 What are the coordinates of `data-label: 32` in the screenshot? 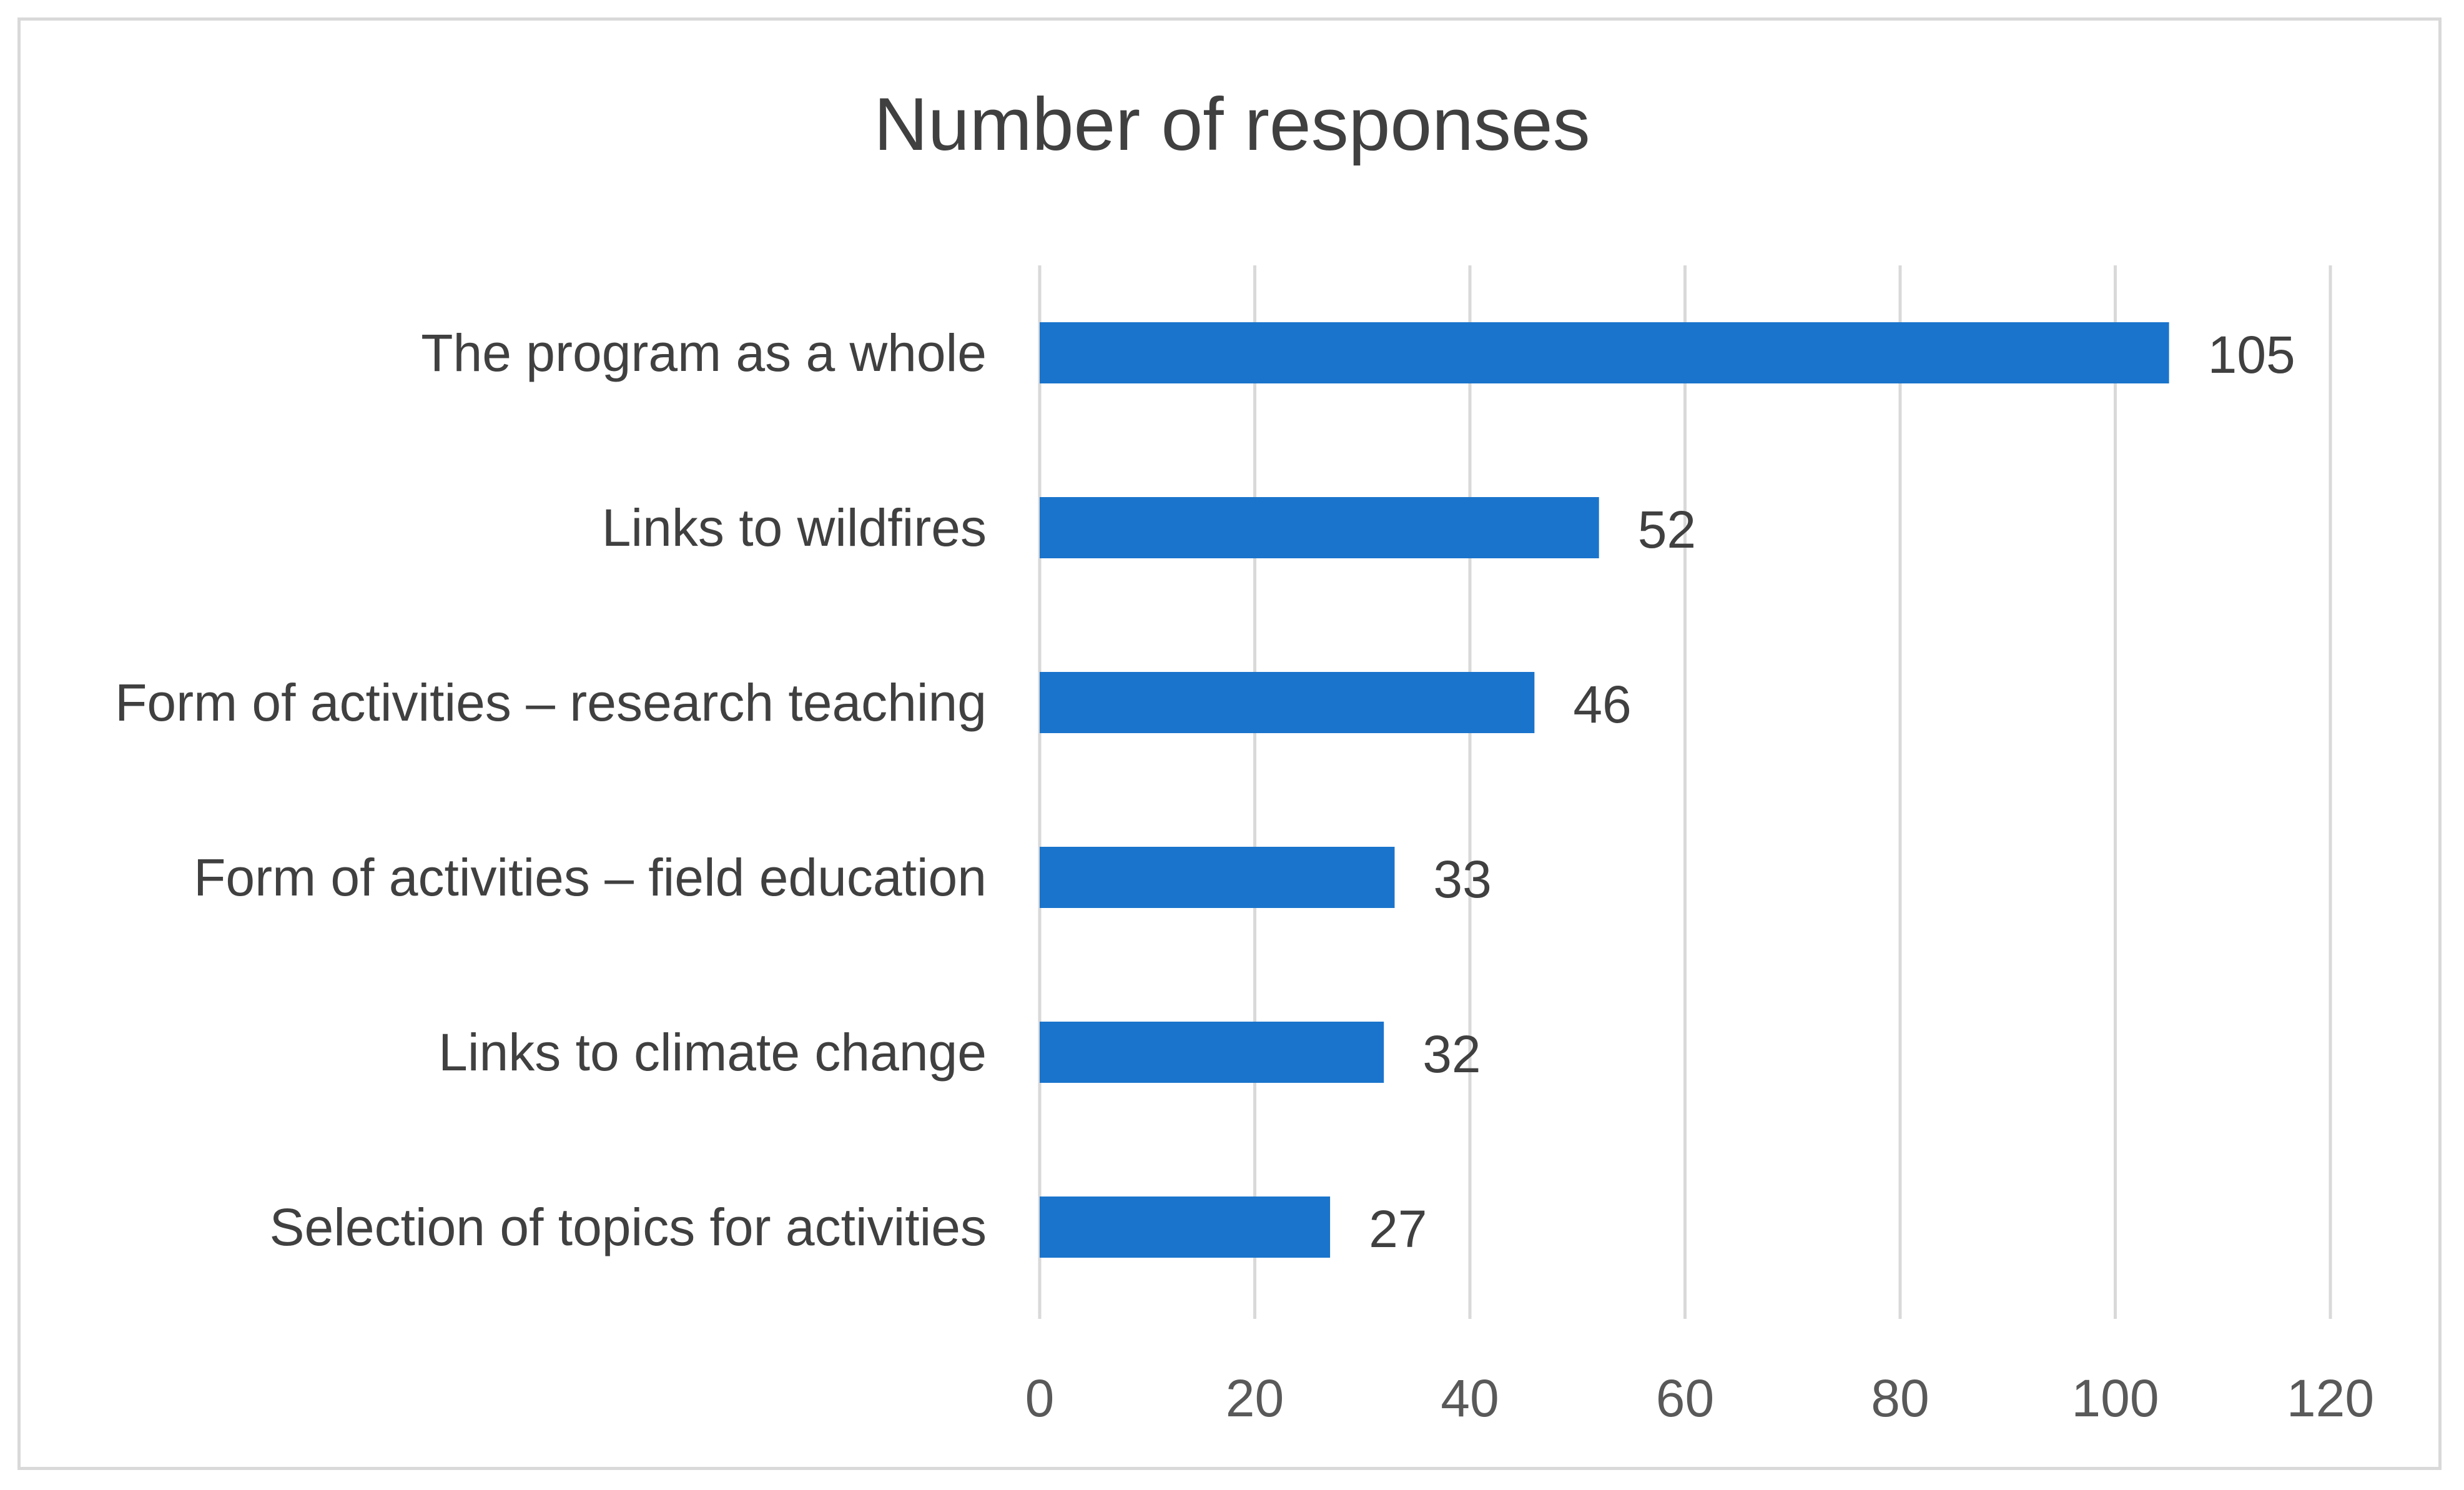 It's located at (1451, 1054).